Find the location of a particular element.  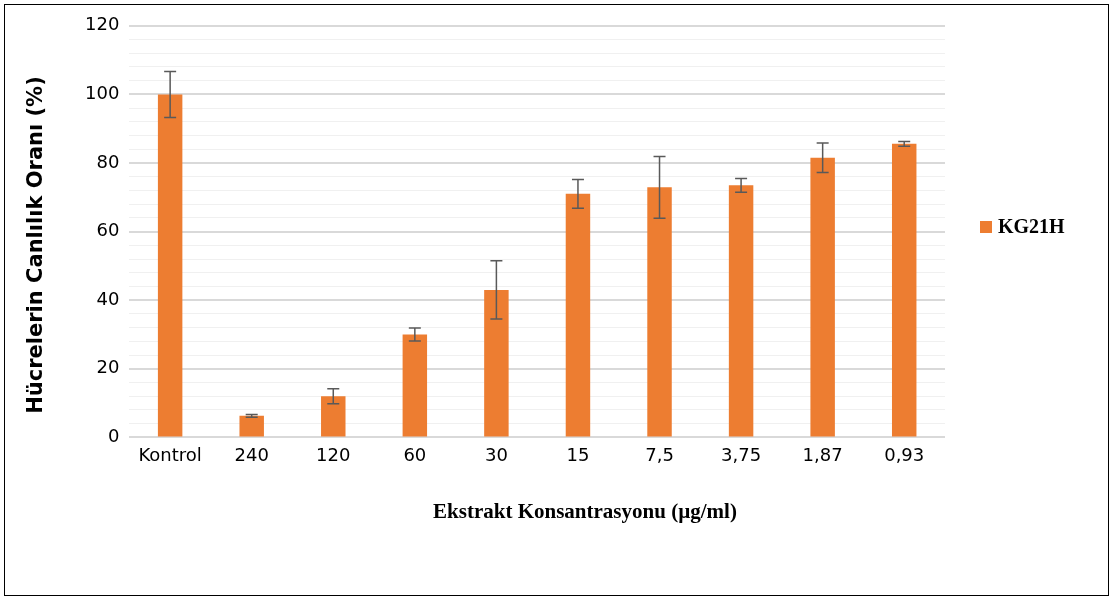

x-tick-label: 3,75 is located at coordinates (741, 454).